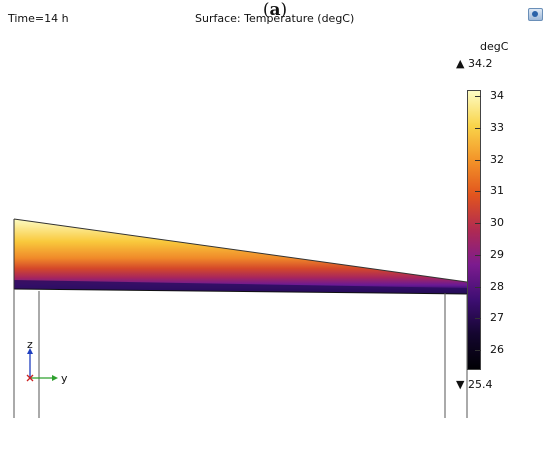 Image resolution: width=550 pixels, height=453 pixels. I want to click on min-triangle-icon: ▼, so click(460, 384).